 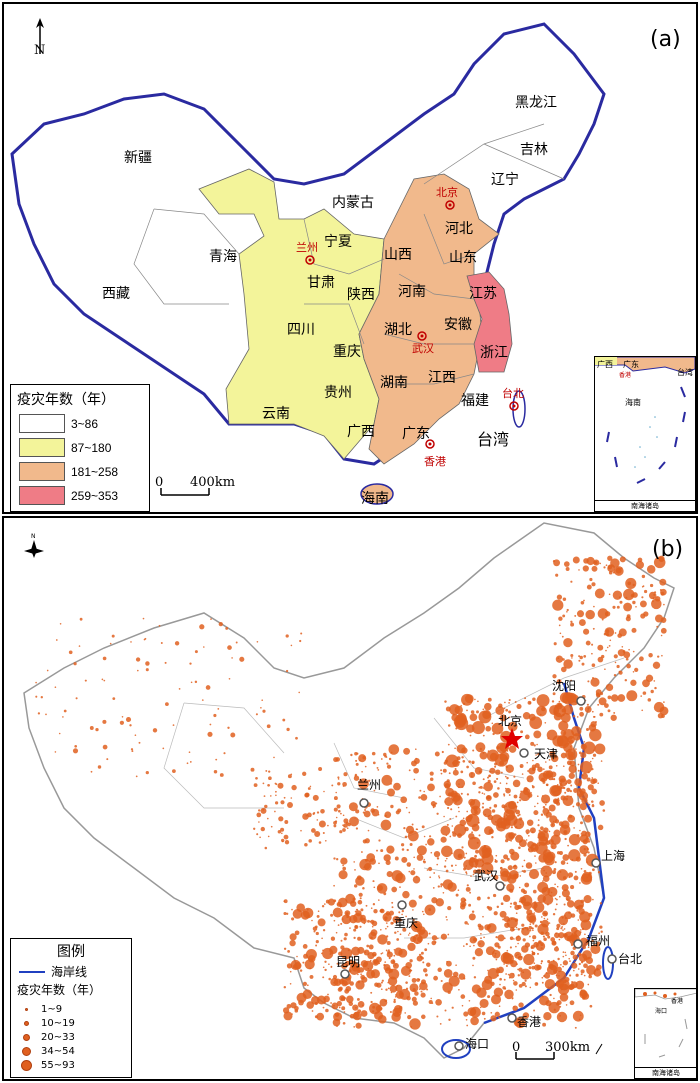 What do you see at coordinates (442, 378) in the screenshot?
I see `label-jiangxi: 江西` at bounding box center [442, 378].